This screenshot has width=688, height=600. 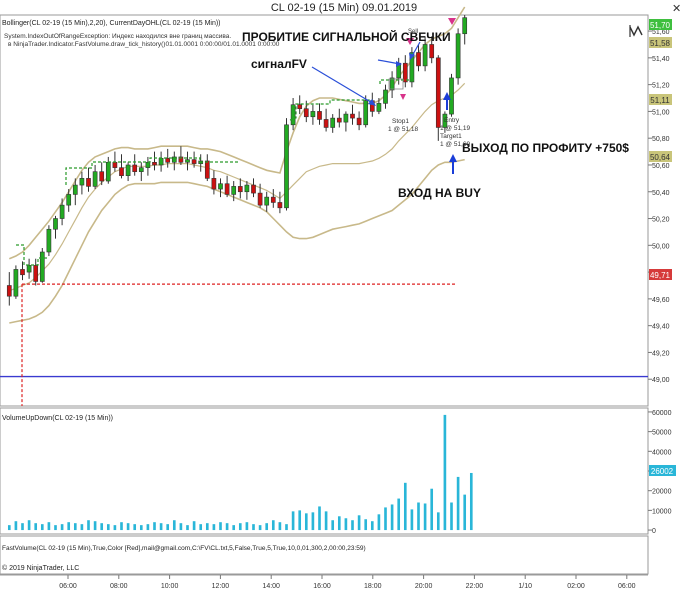 I want to click on x-tick-label: 10:00, so click(x=170, y=586).